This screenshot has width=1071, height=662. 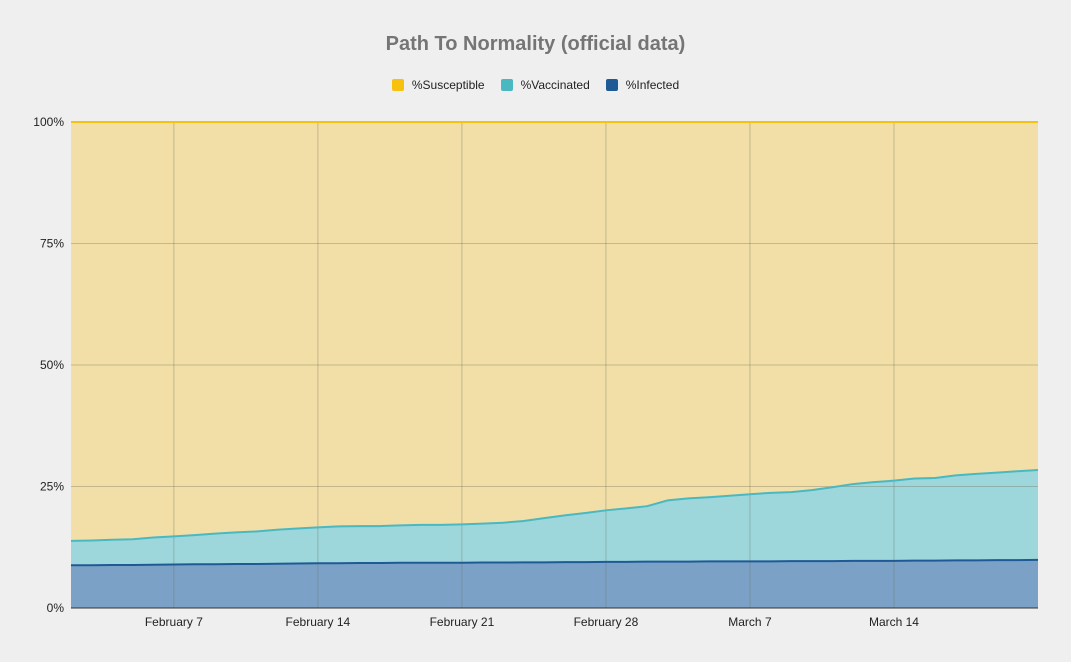 I want to click on legend-label: %Susceptible, so click(x=448, y=85).